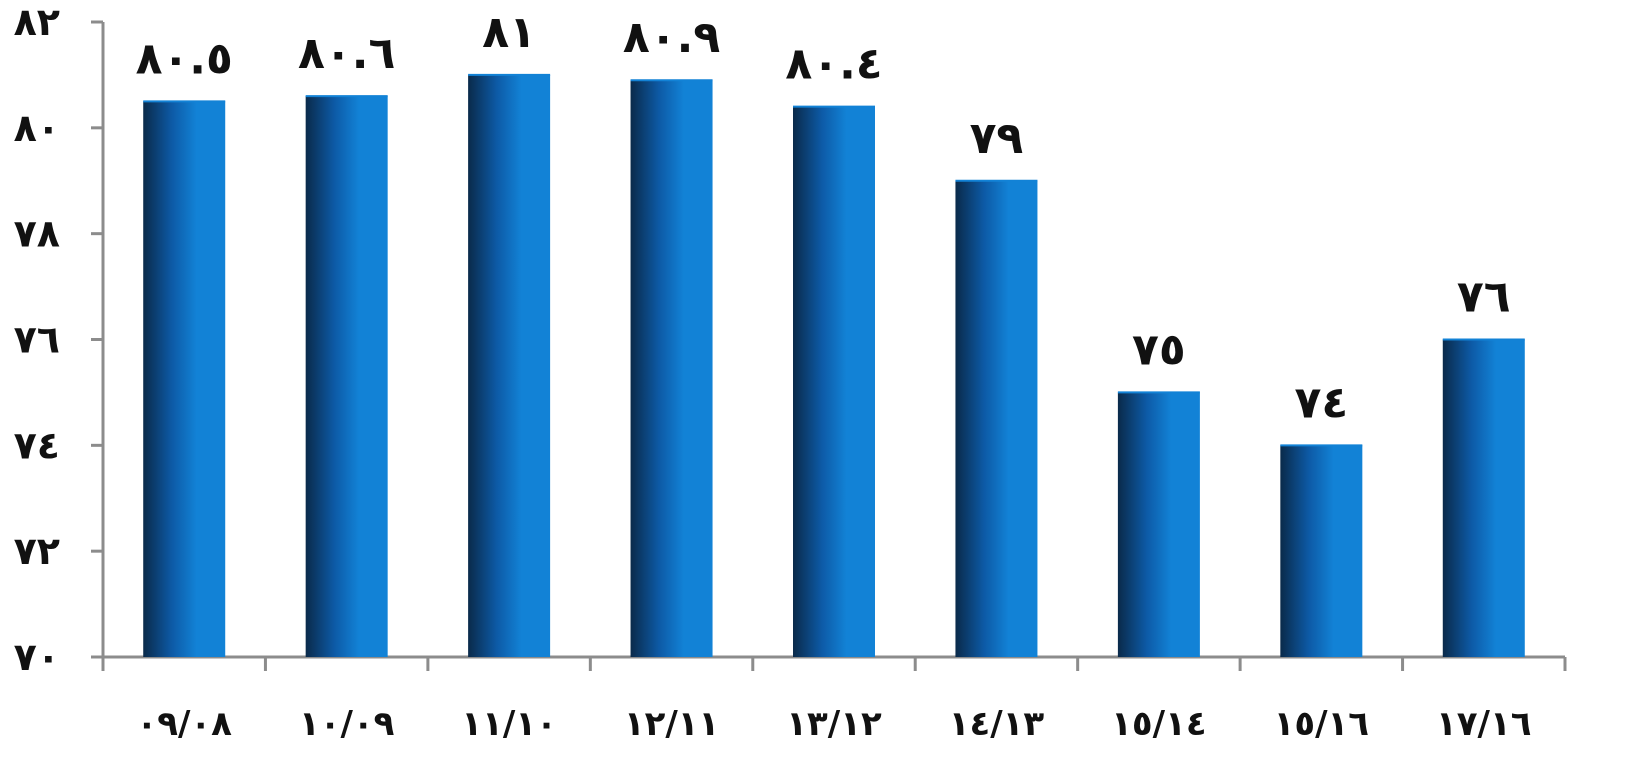 Image resolution: width=1652 pixels, height=783 pixels. Describe the element at coordinates (346, 53) in the screenshot. I see `data-label: ٨٠.٦` at that location.